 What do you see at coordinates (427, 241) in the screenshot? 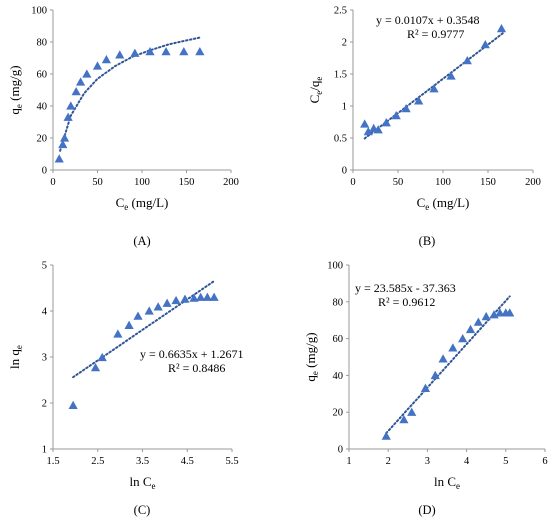
I see `chart-b-panel-label: (B)` at bounding box center [427, 241].